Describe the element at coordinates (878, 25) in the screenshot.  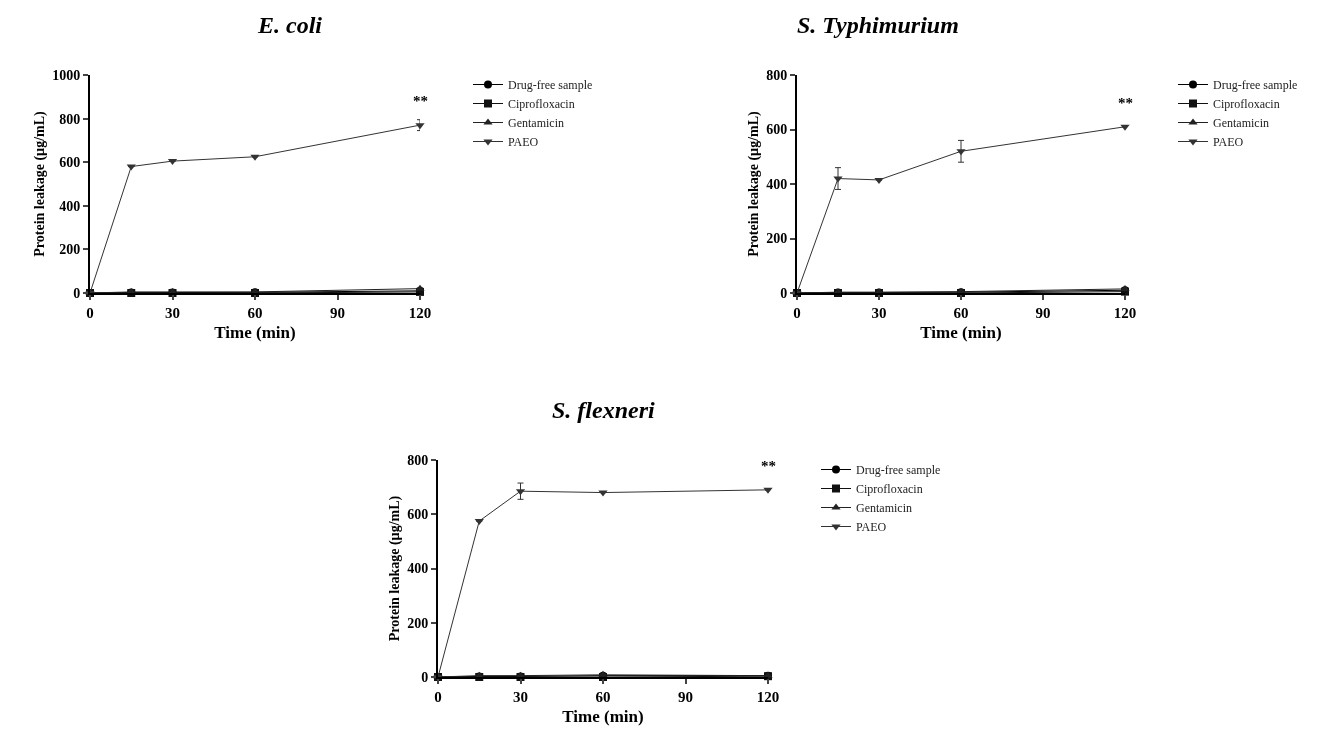
I see `chart-title: S. Typhimurium` at that location.